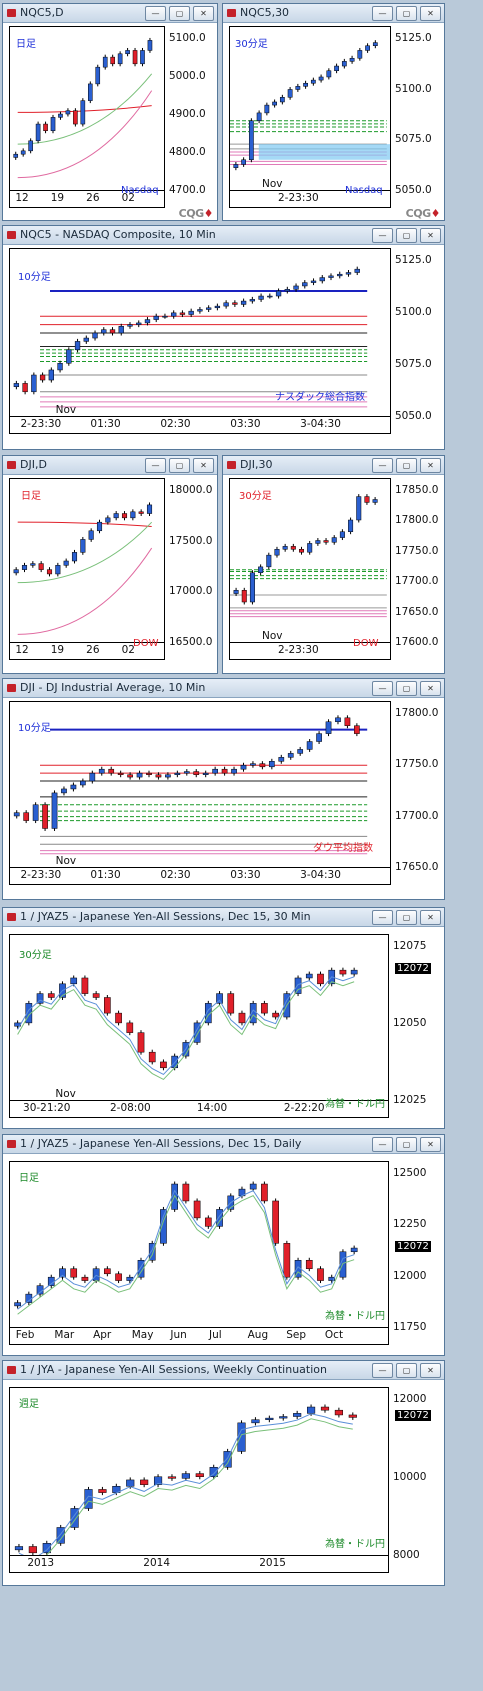 This screenshot has height=1691, width=483. Describe the element at coordinates (366, 643) in the screenshot. I see `instrument-label: DOW` at that location.